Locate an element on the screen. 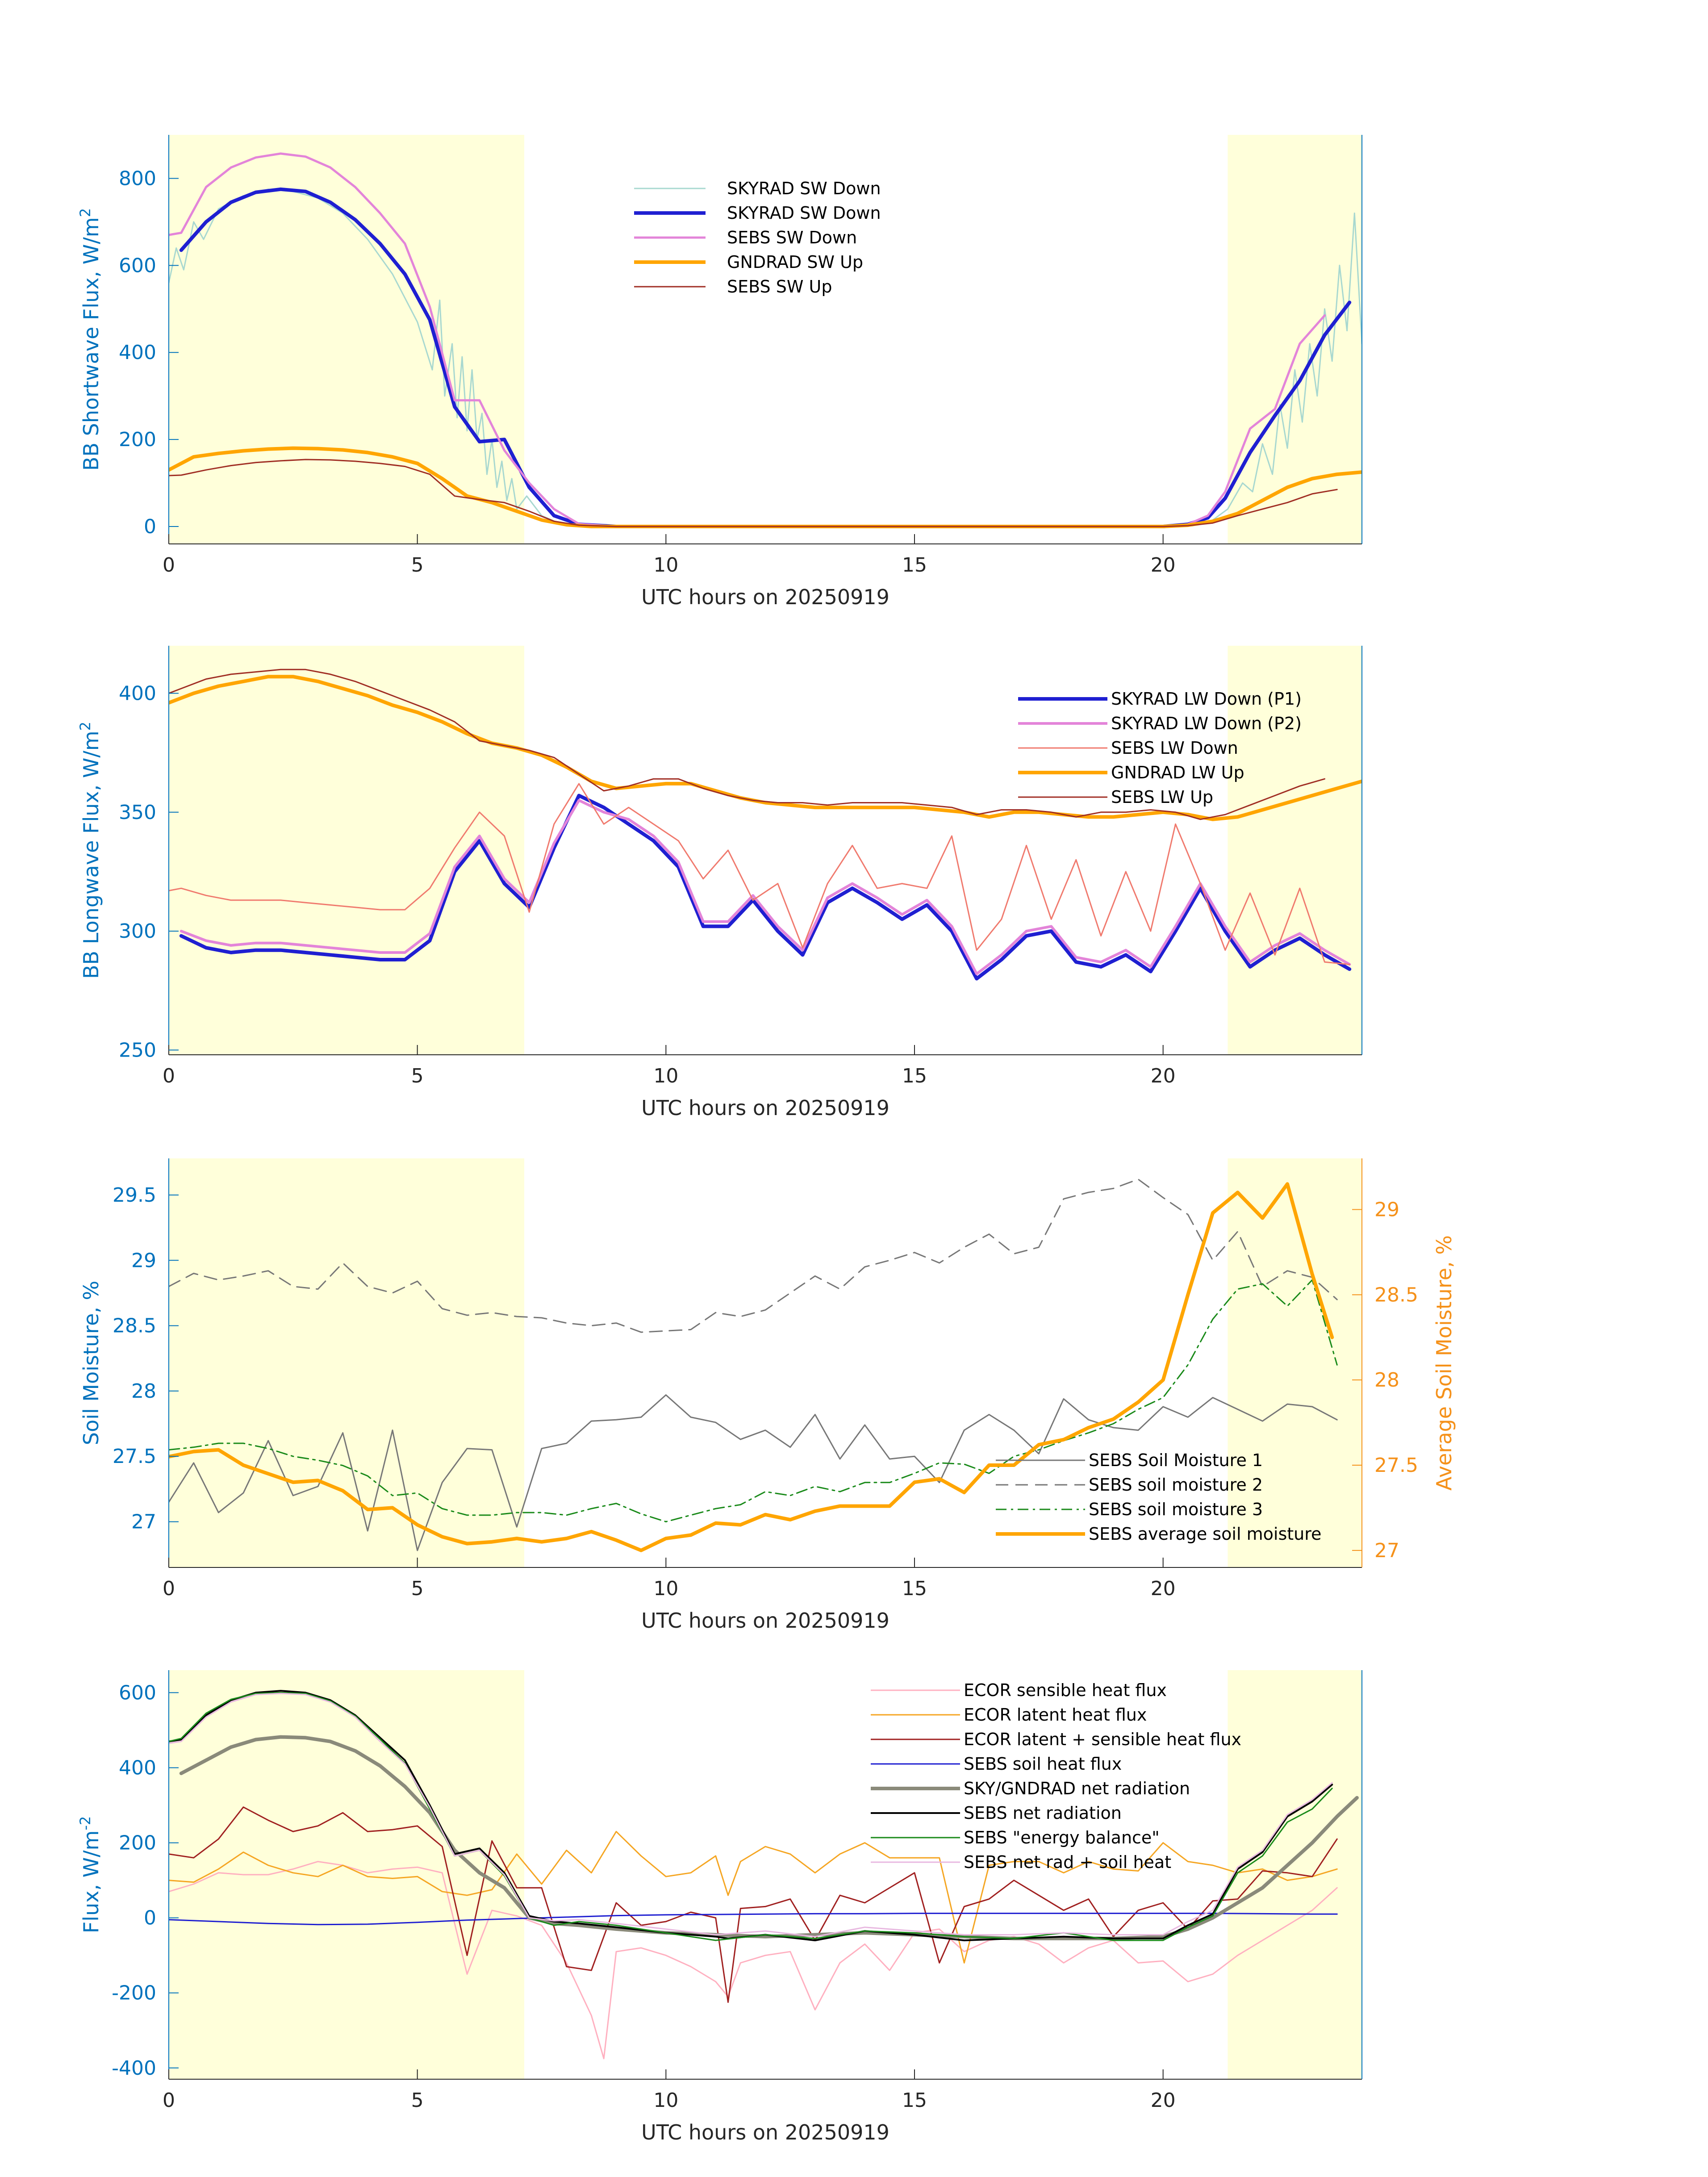  legend-label: SEBS SW Up is located at coordinates (779, 287).